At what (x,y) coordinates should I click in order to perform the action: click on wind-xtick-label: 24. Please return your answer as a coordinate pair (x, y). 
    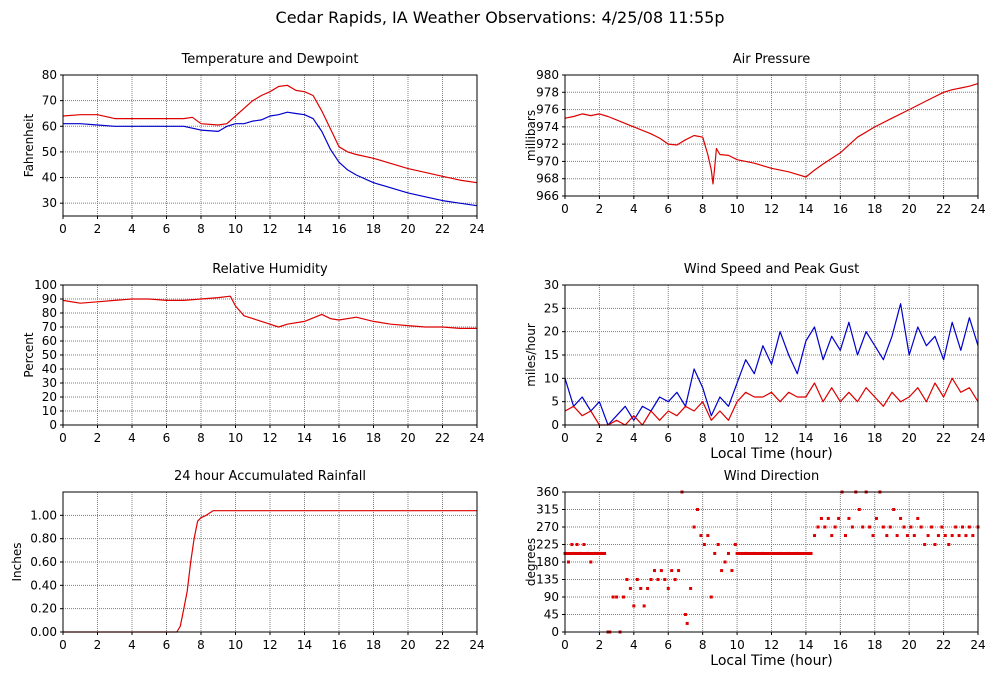
    Looking at the image, I should click on (977, 438).